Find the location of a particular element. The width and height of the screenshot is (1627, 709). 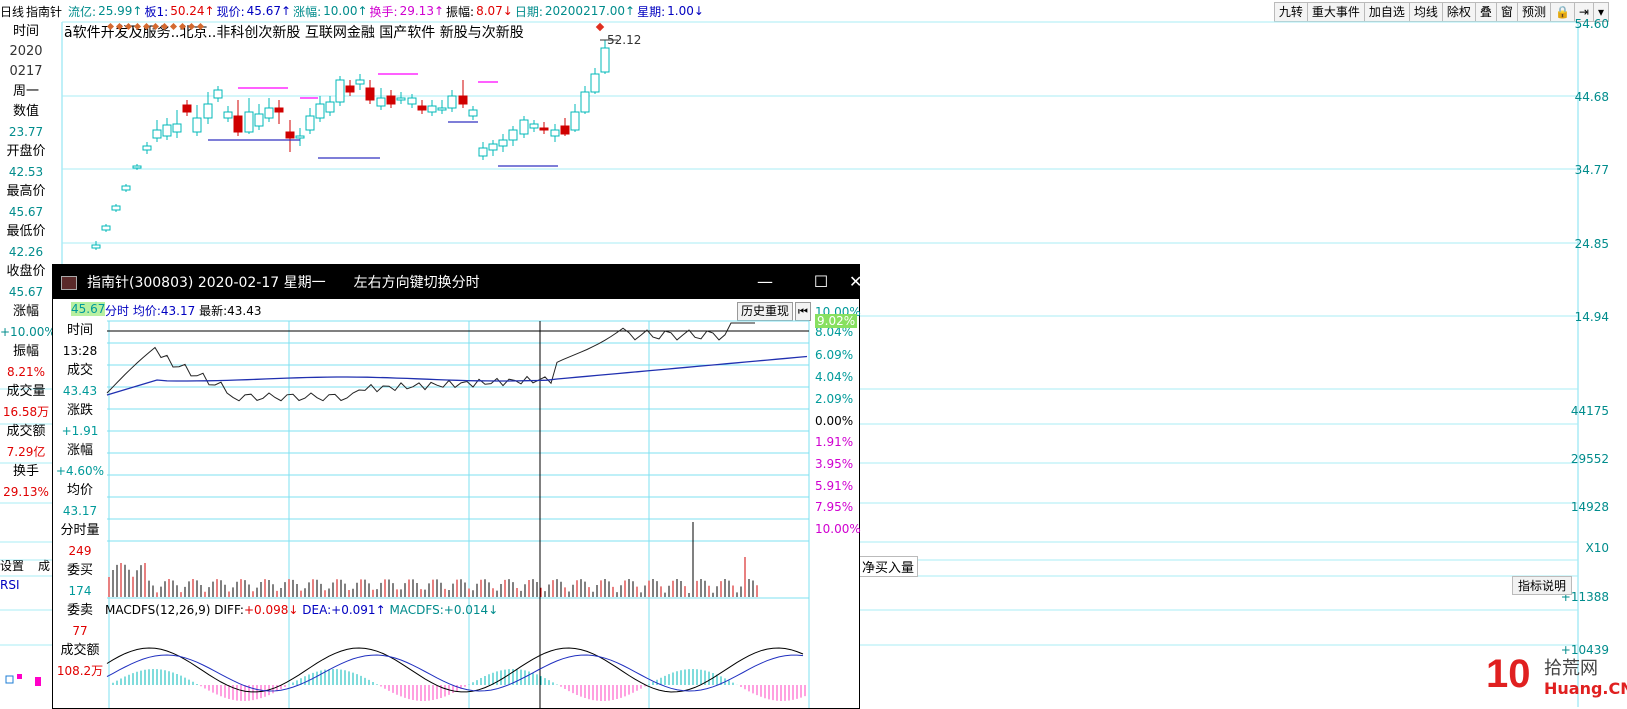

fenshi-label: 分时 is located at coordinates (117, 311).